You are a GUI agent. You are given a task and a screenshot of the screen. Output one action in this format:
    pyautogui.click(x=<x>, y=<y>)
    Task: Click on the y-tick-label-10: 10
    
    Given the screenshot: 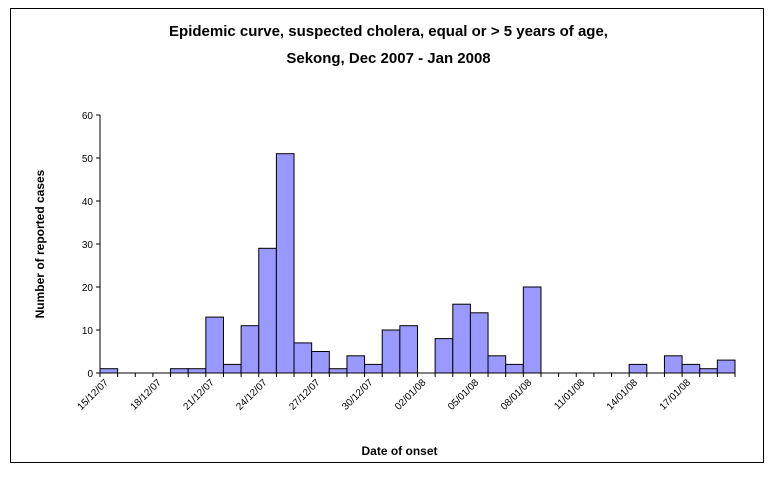 What is the action you would take?
    pyautogui.click(x=88, y=331)
    